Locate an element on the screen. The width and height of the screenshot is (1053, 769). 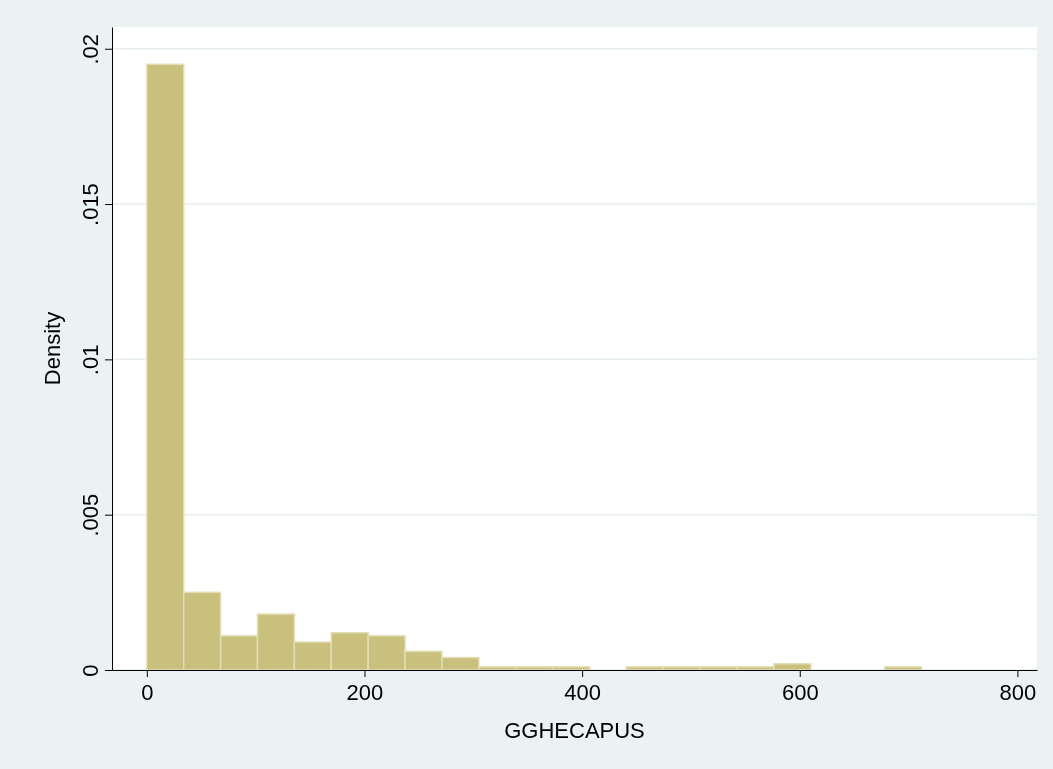
x-tick-label: 200 is located at coordinates (365, 692).